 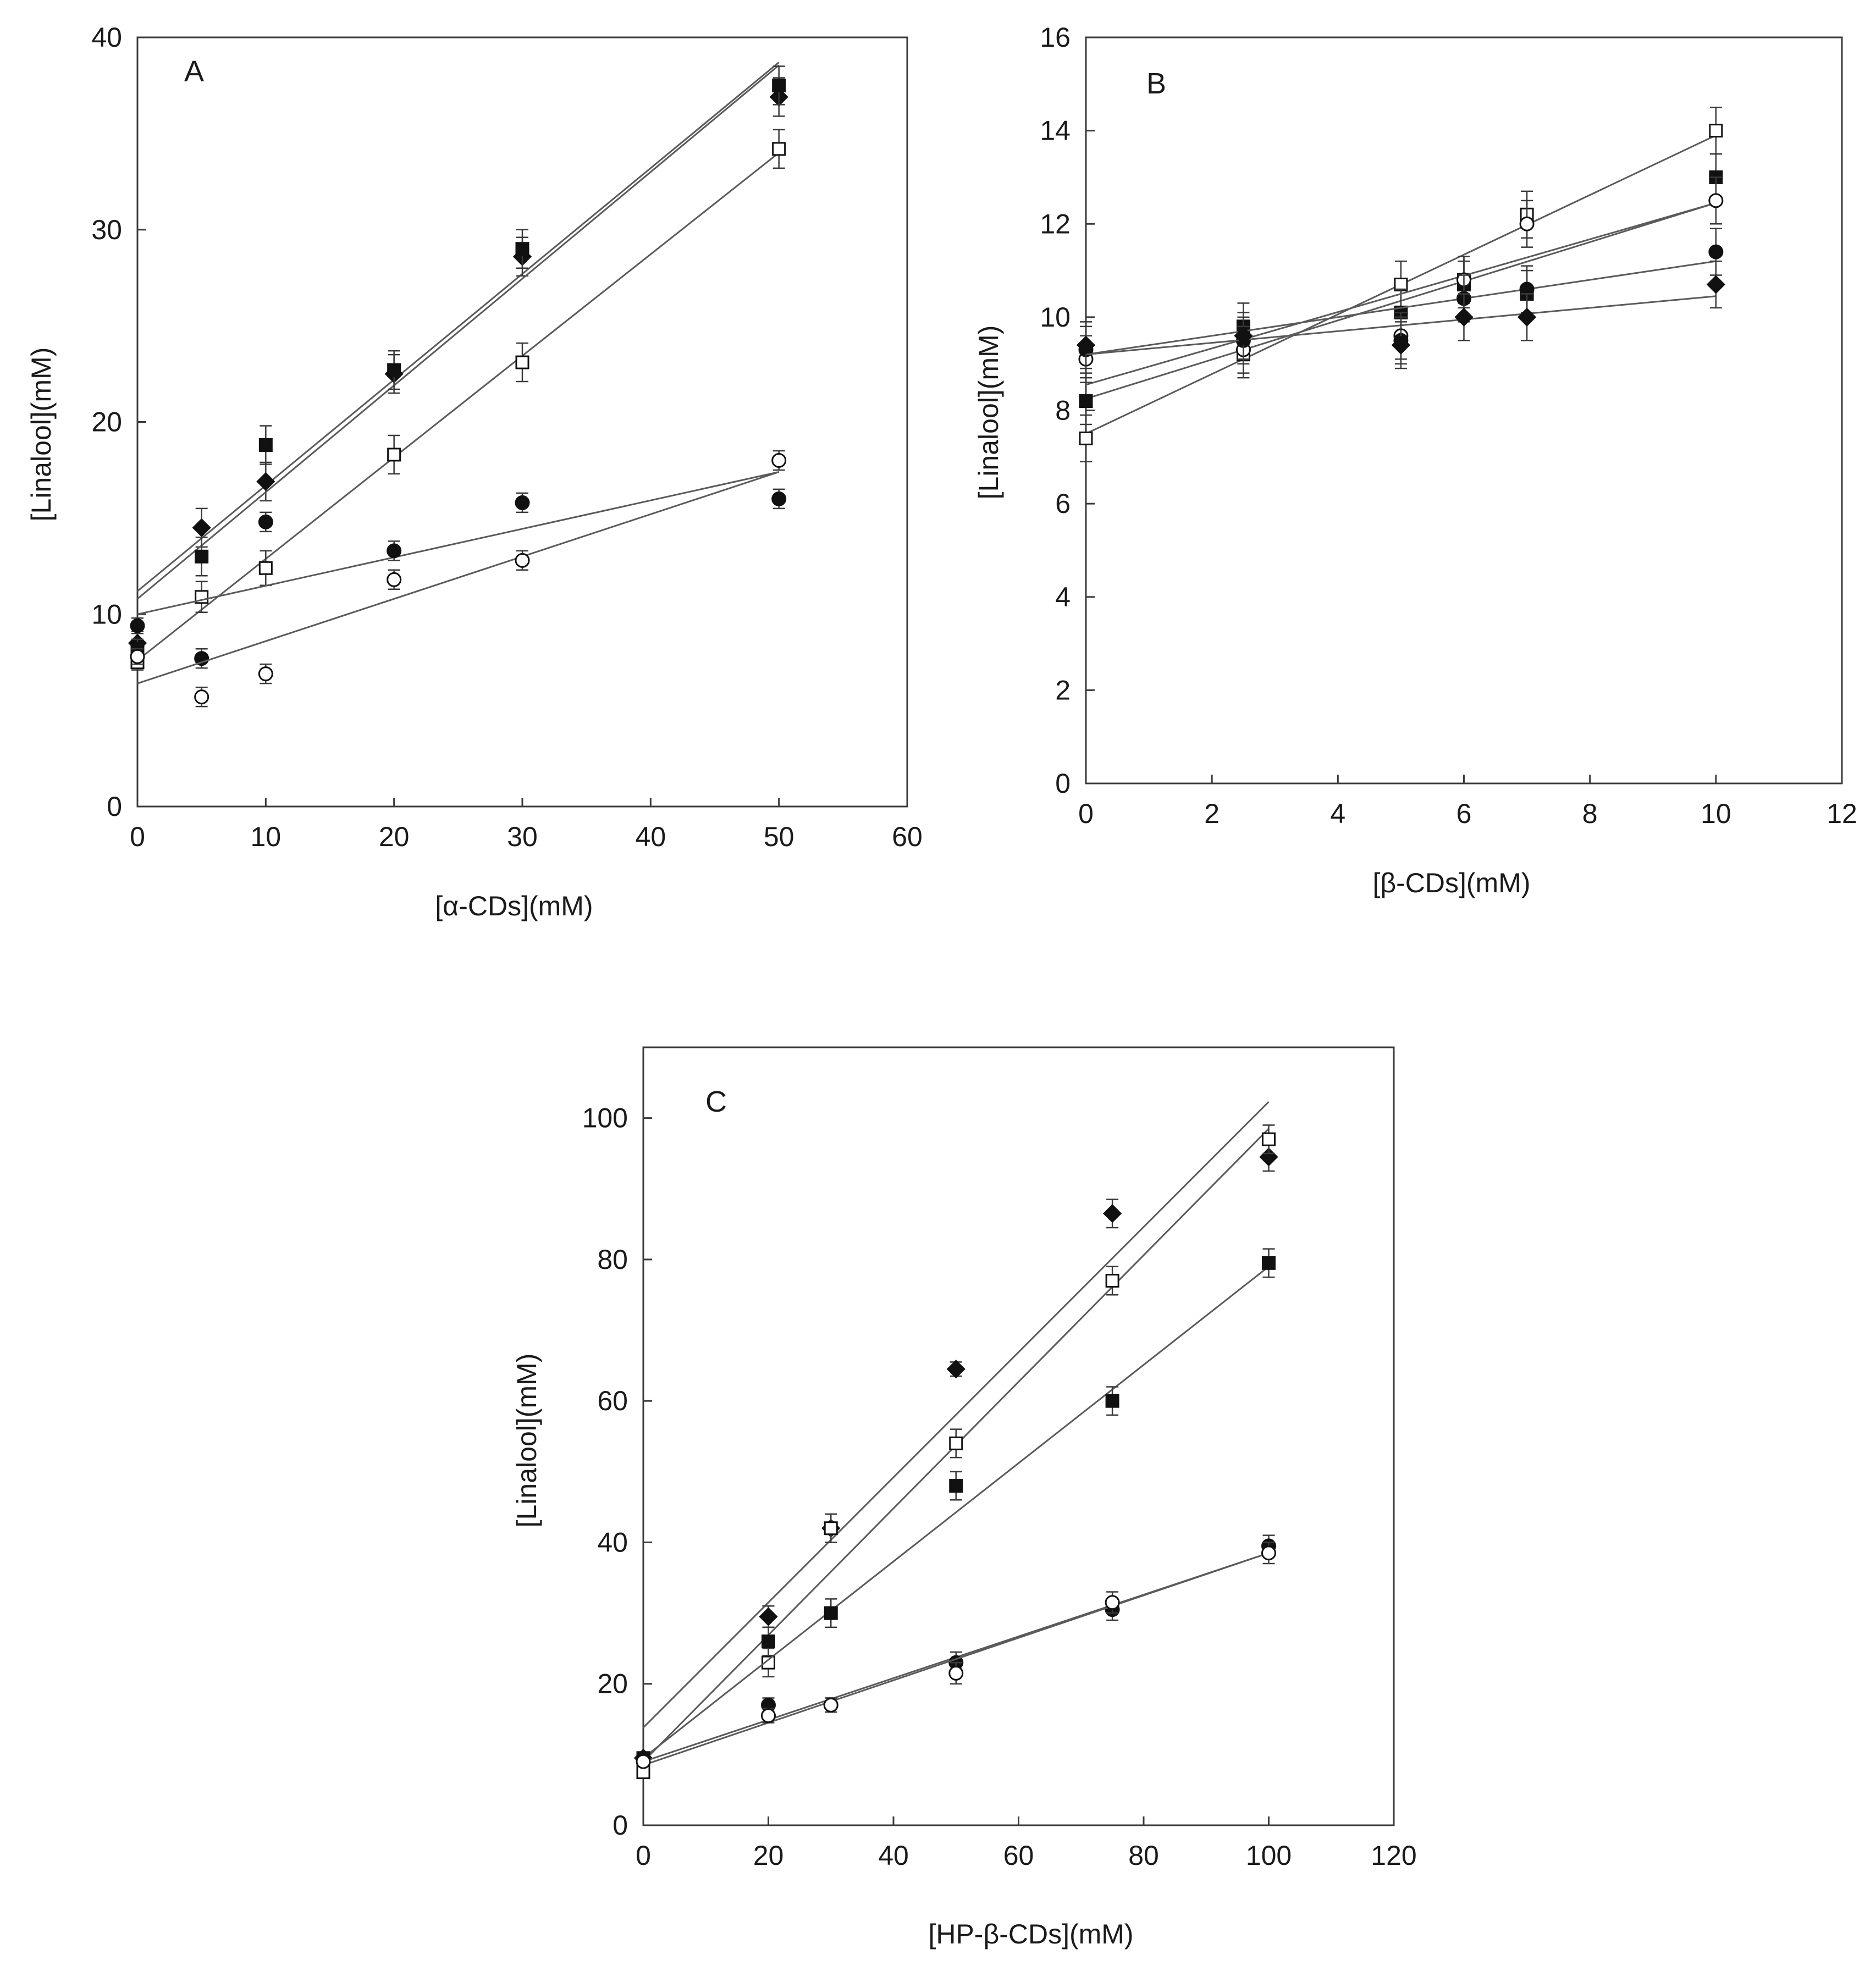 What do you see at coordinates (1393, 1855) in the screenshot?
I see `panel-c-x-tick-label: 120` at bounding box center [1393, 1855].